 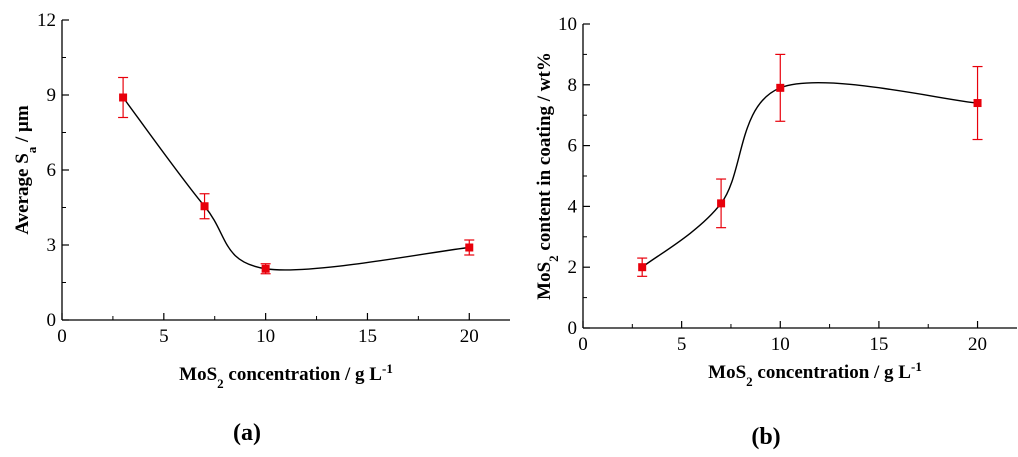 What do you see at coordinates (46, 20) in the screenshot?
I see `y-tick-label: 12` at bounding box center [46, 20].